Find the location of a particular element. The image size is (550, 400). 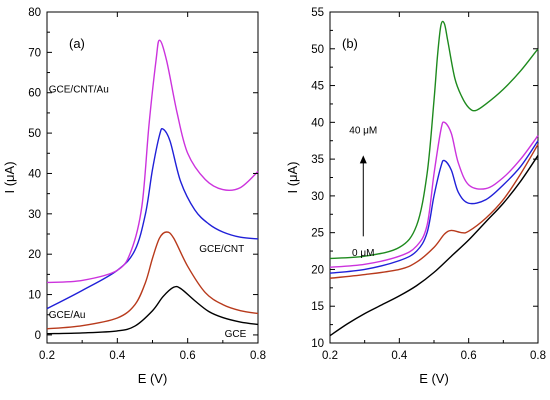

annotation-40uM: 40 μM is located at coordinates (363, 130).